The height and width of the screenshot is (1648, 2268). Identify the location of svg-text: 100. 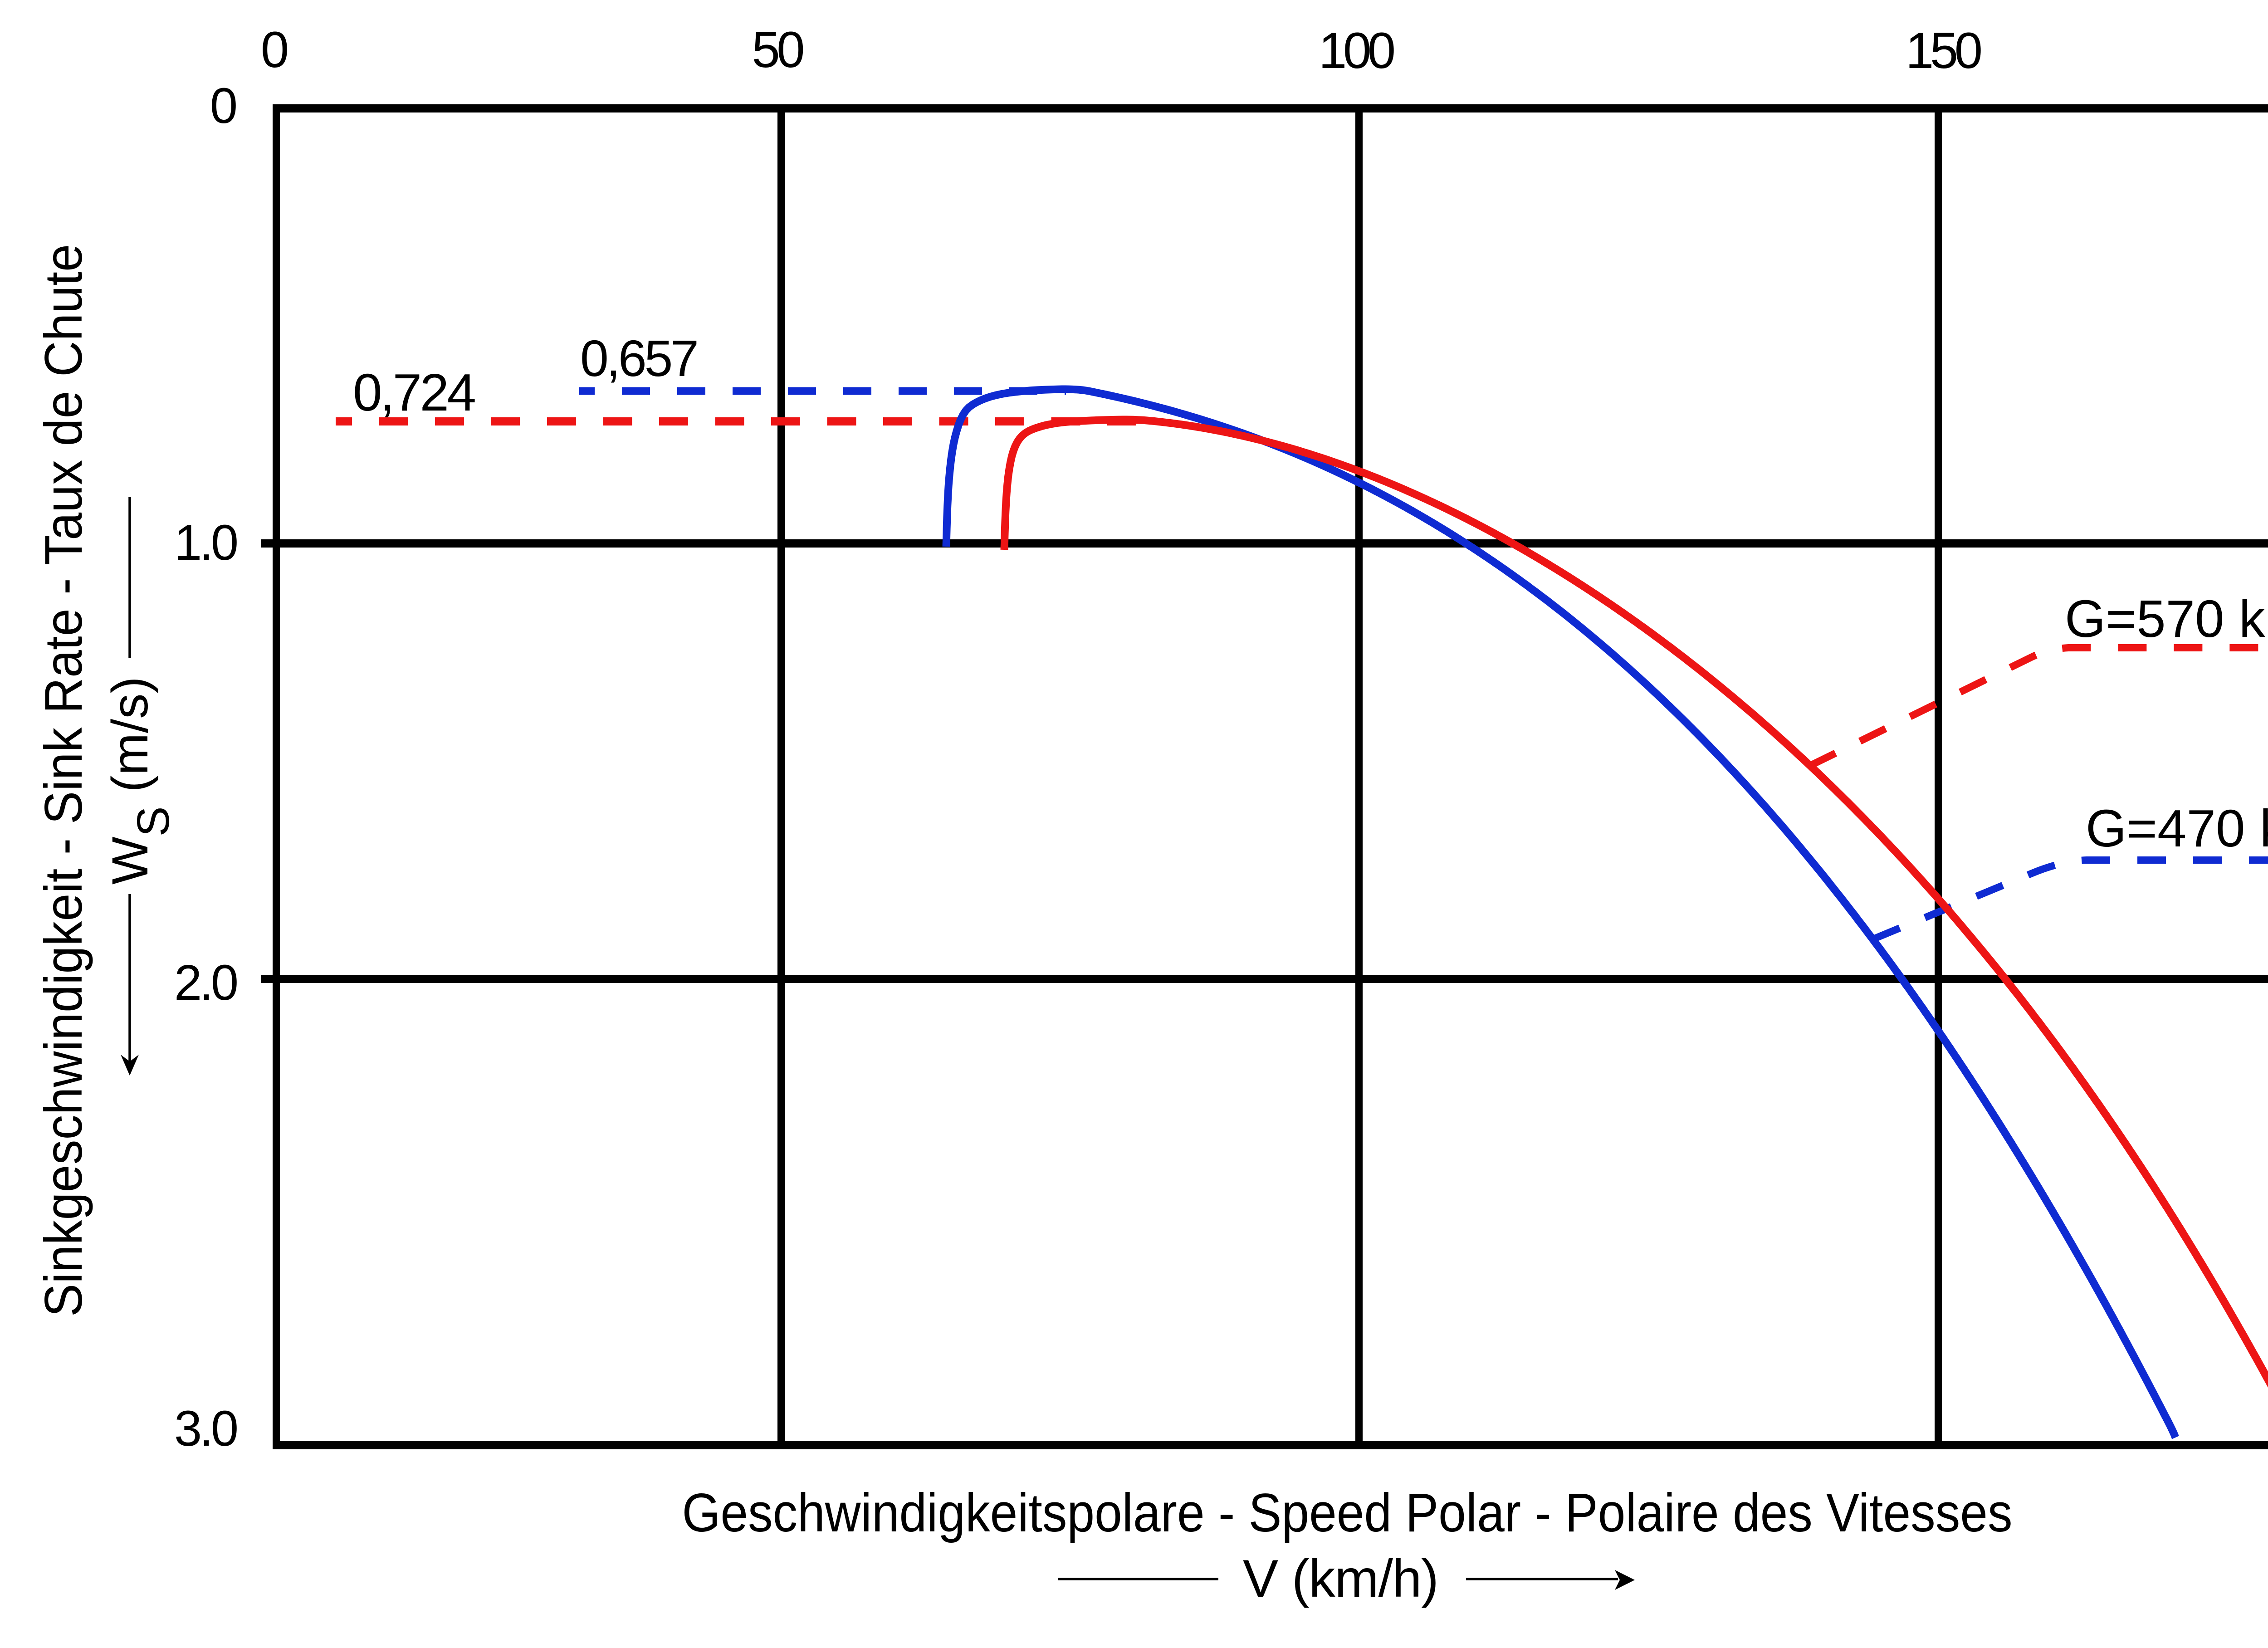
(1358, 50).